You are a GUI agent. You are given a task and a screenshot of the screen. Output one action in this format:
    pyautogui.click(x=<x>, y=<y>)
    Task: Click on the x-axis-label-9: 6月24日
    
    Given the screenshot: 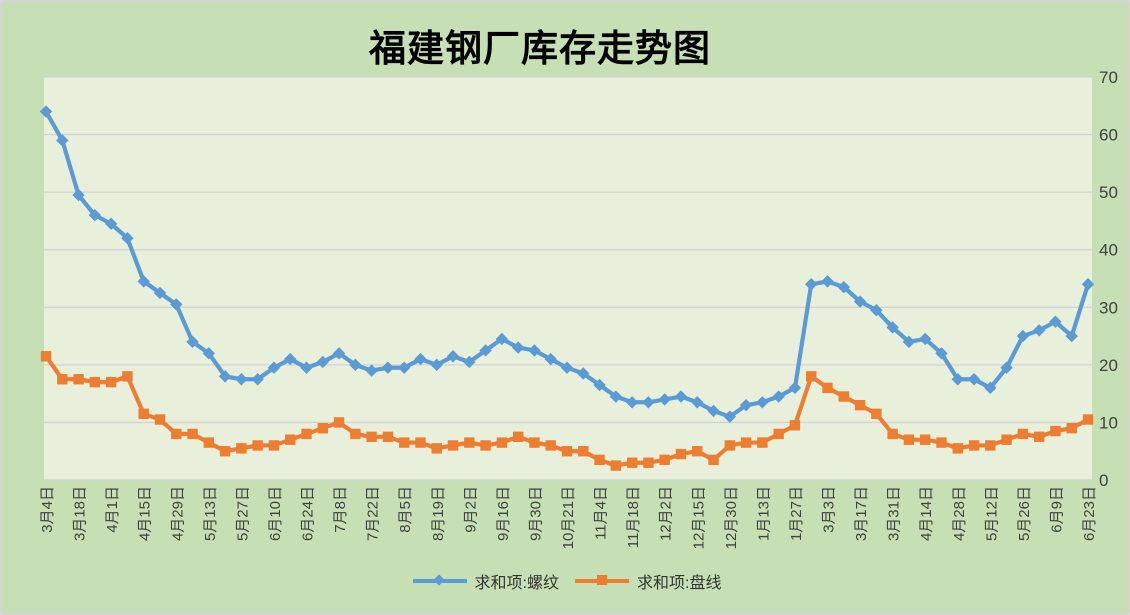 What is the action you would take?
    pyautogui.click(x=308, y=513)
    